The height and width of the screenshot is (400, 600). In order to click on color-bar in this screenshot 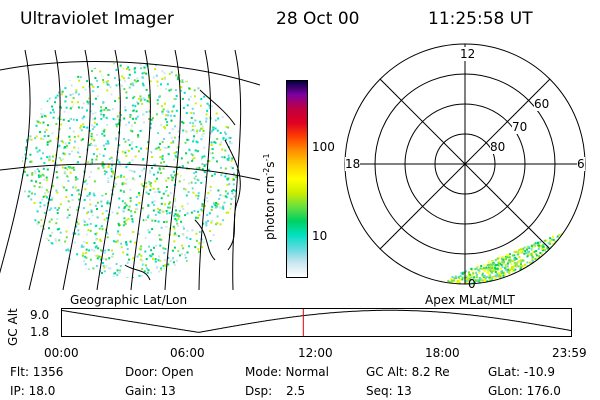, I will do `click(297, 179)`.